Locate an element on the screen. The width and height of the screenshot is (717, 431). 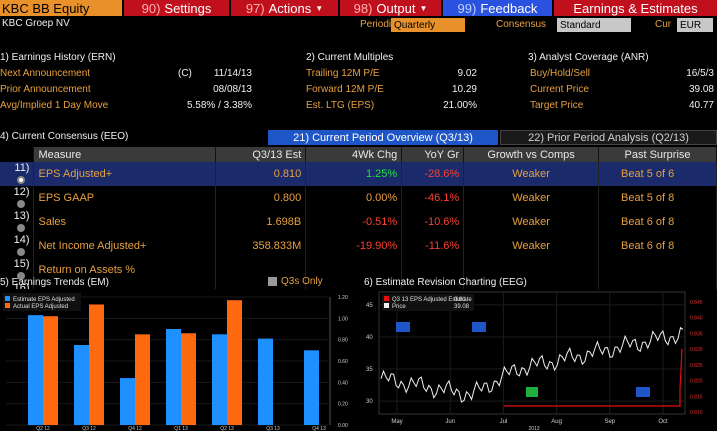
line-y-left-tick: 45 is located at coordinates (369, 306).